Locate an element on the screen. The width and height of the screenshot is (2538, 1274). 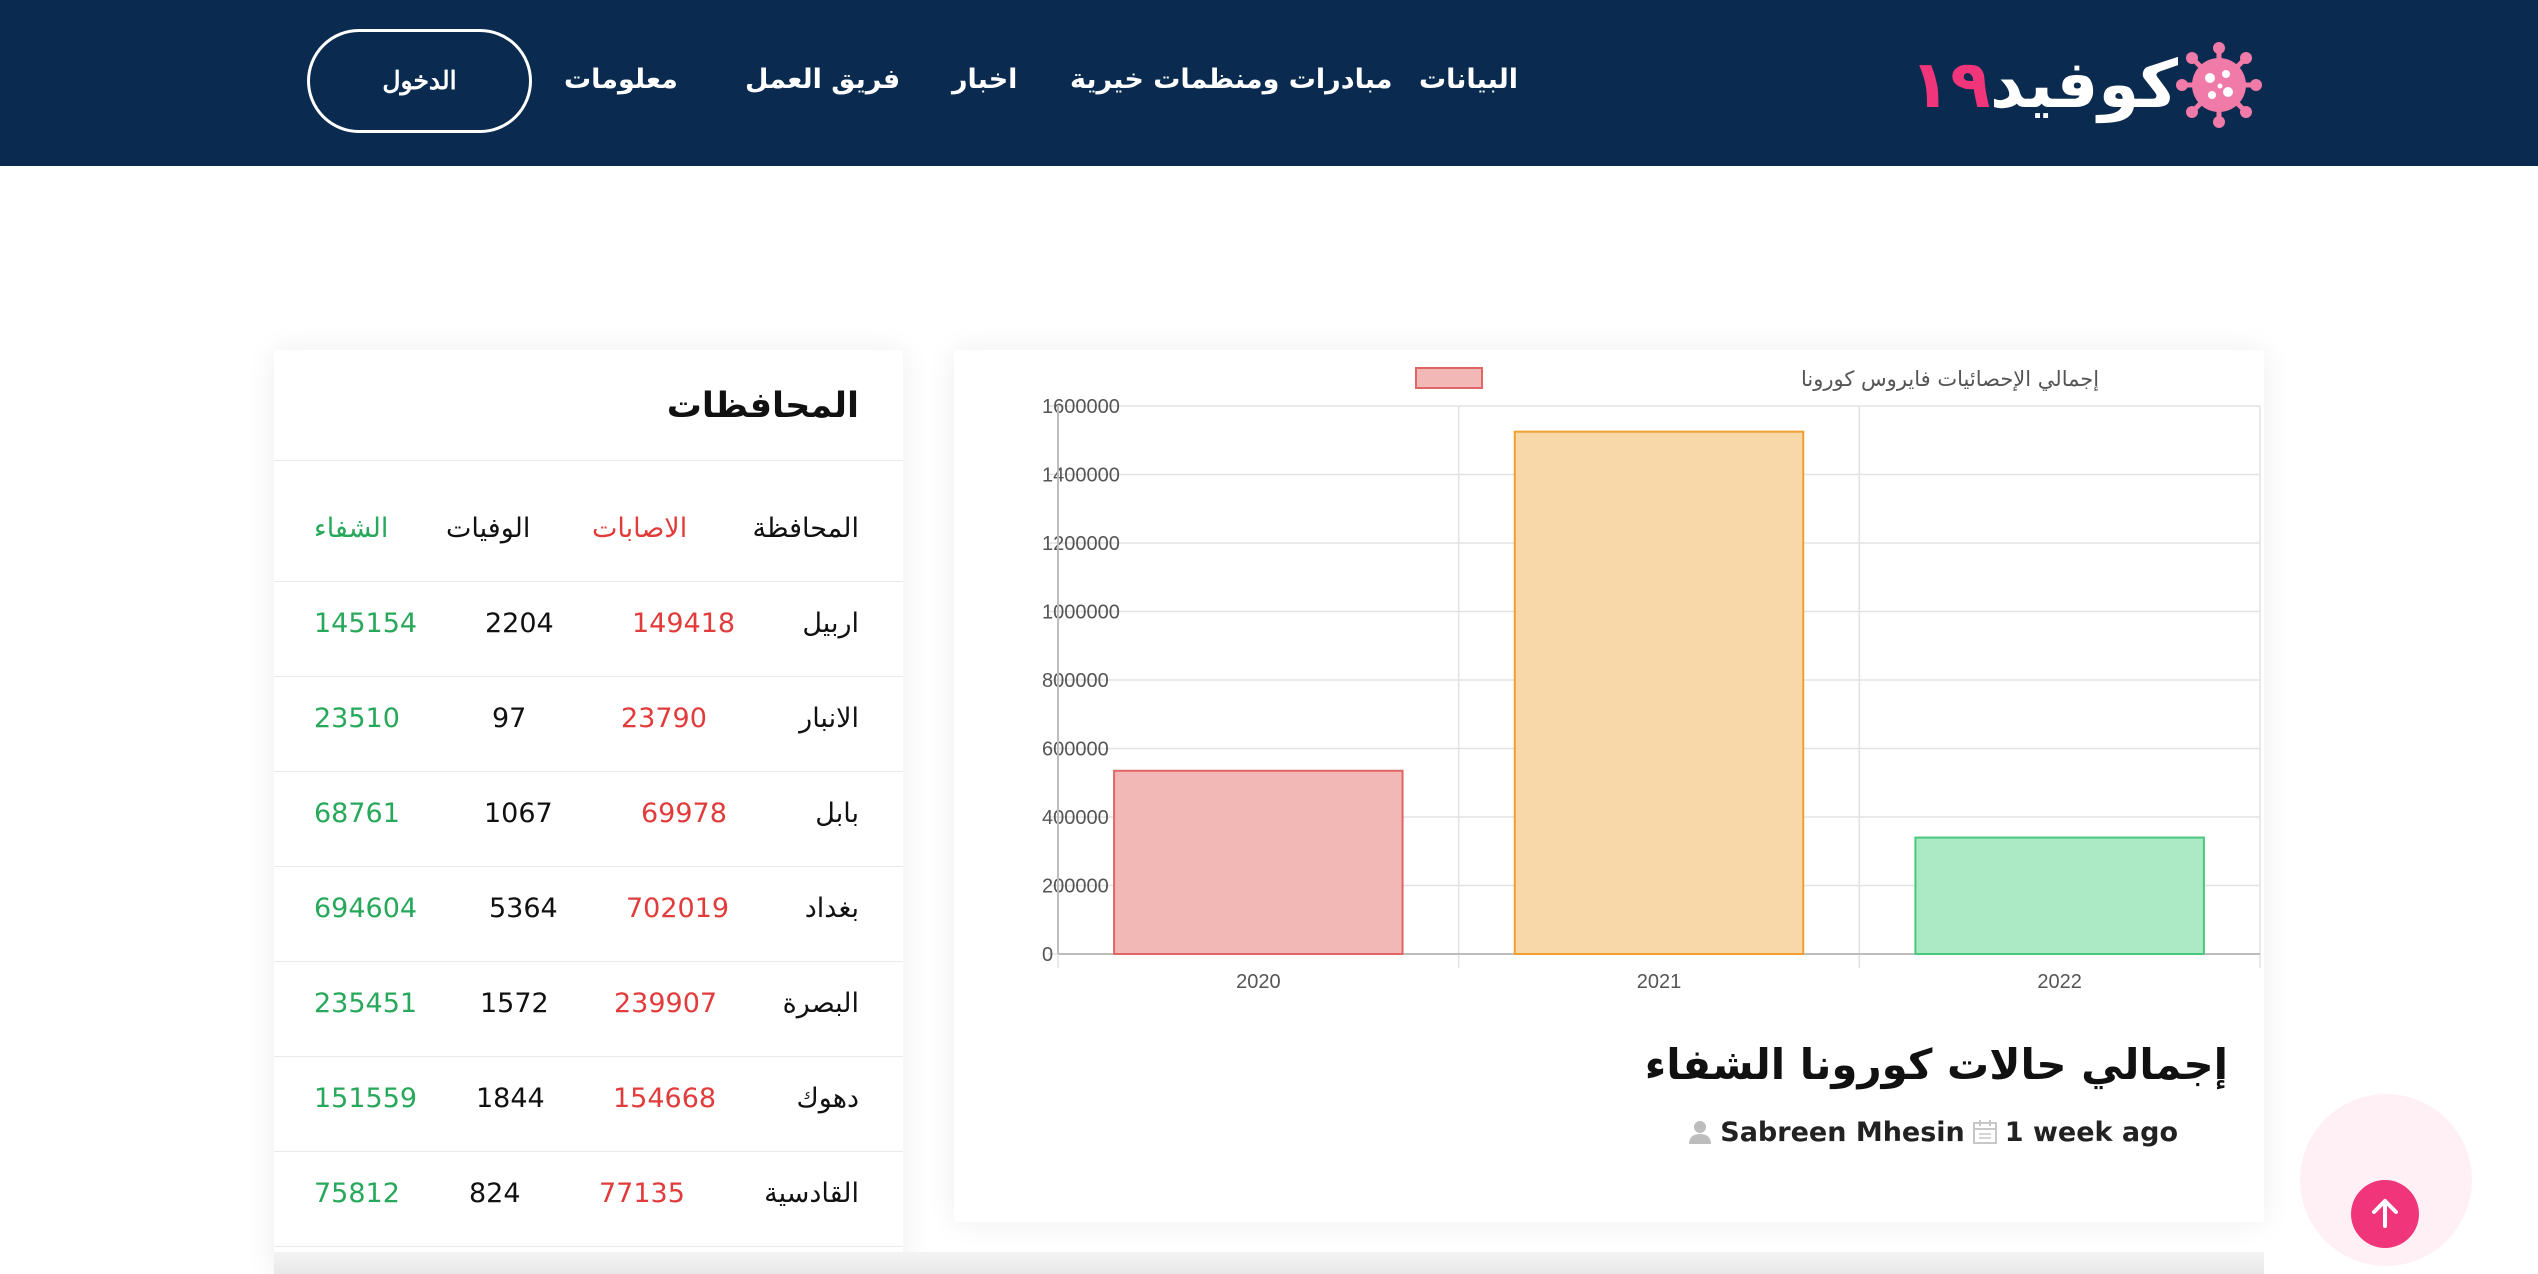
col-header-deaths: الوفيات is located at coordinates (488, 528).